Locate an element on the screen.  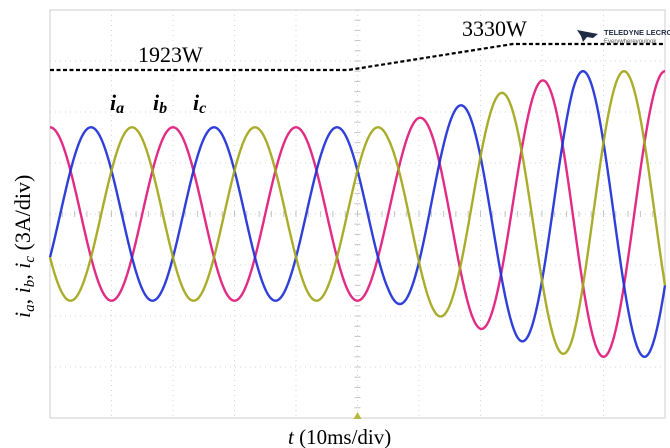
legend-ic: ic is located at coordinates (199, 103).